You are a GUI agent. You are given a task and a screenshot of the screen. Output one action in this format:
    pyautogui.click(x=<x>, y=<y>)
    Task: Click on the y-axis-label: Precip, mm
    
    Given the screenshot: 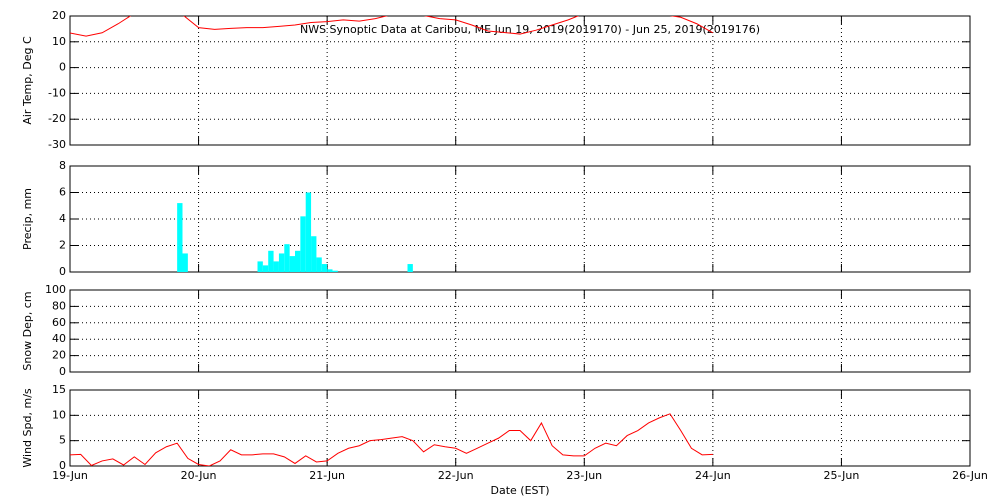 What is the action you would take?
    pyautogui.click(x=27, y=219)
    